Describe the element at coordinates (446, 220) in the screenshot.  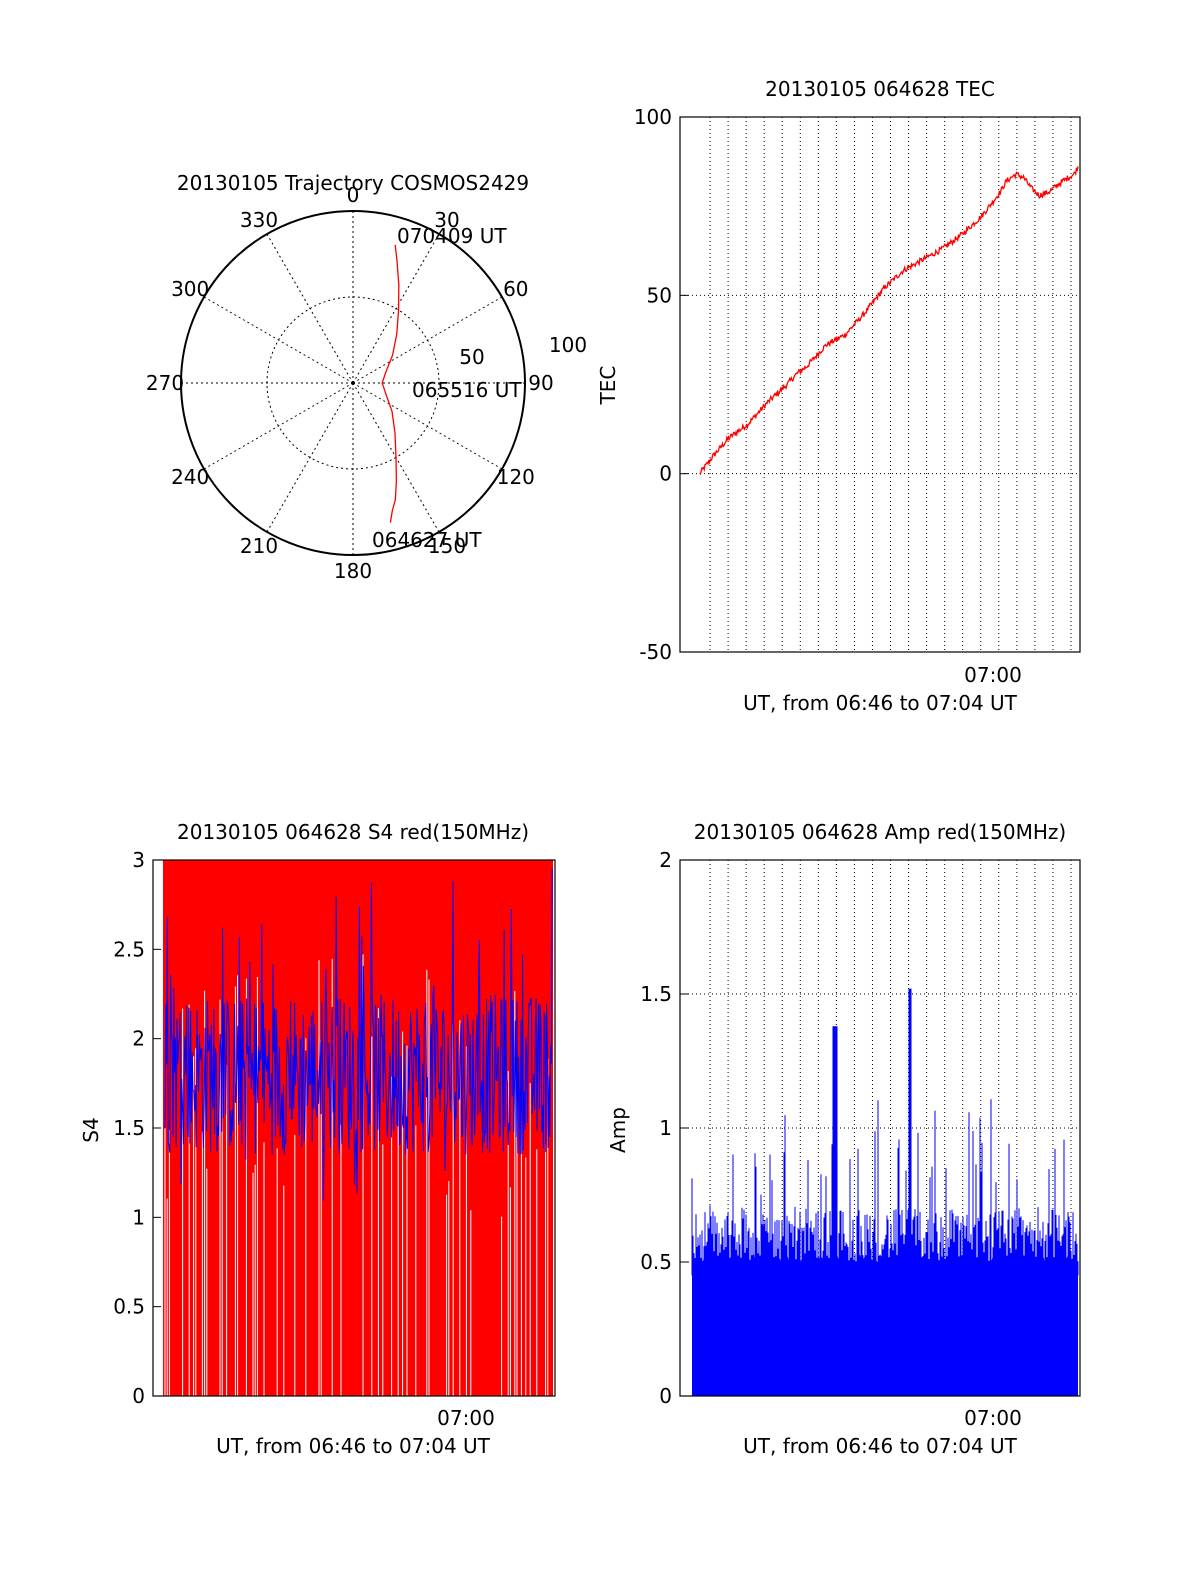
I see `polar-azimuth-label-30: 30` at that location.